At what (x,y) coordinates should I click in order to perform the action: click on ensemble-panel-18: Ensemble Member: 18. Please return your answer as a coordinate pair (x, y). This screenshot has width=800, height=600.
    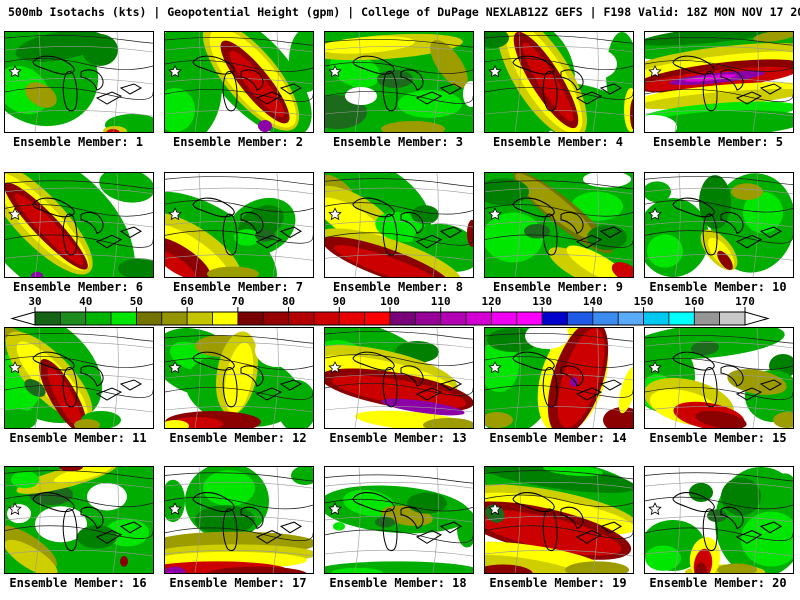
    Looking at the image, I should click on (399, 528).